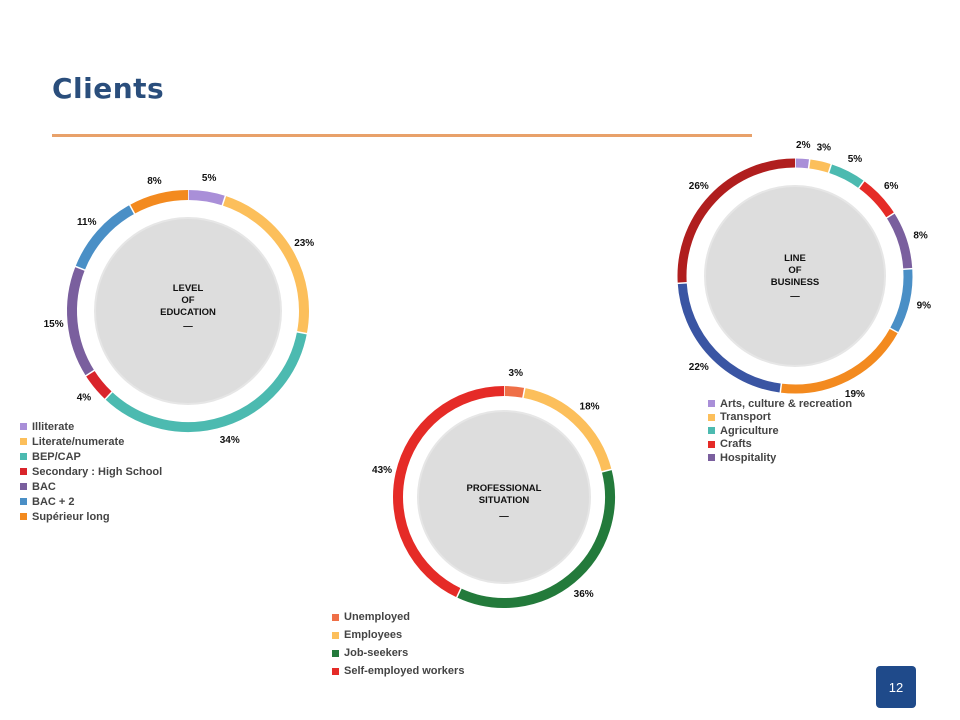 Image resolution: width=960 pixels, height=720 pixels. What do you see at coordinates (748, 457) in the screenshot?
I see `legend-label: Hospitality` at bounding box center [748, 457].